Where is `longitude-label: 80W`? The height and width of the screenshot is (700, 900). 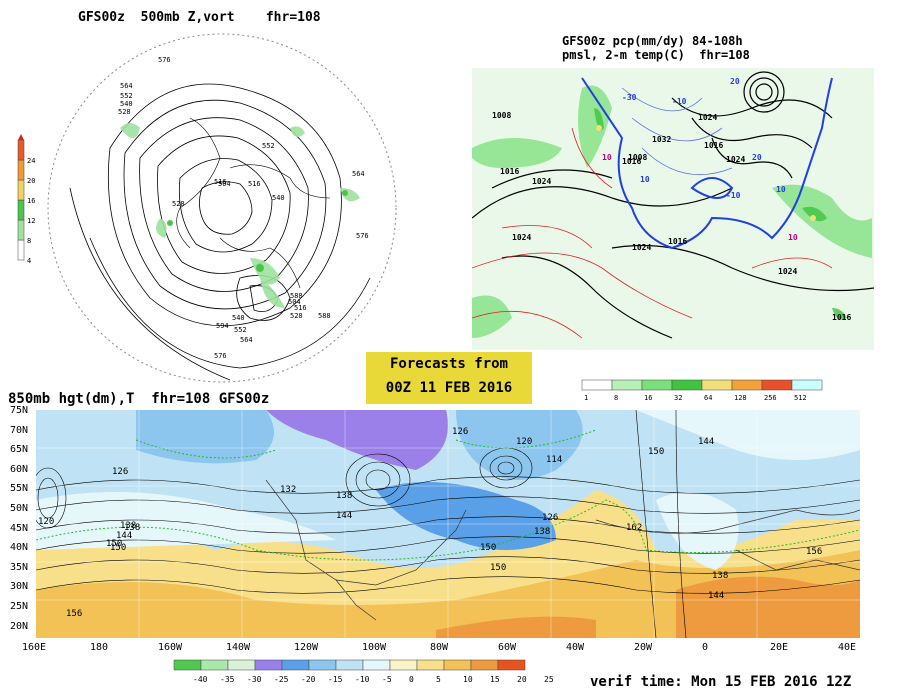
longitude-label: 80W is located at coordinates (439, 647).